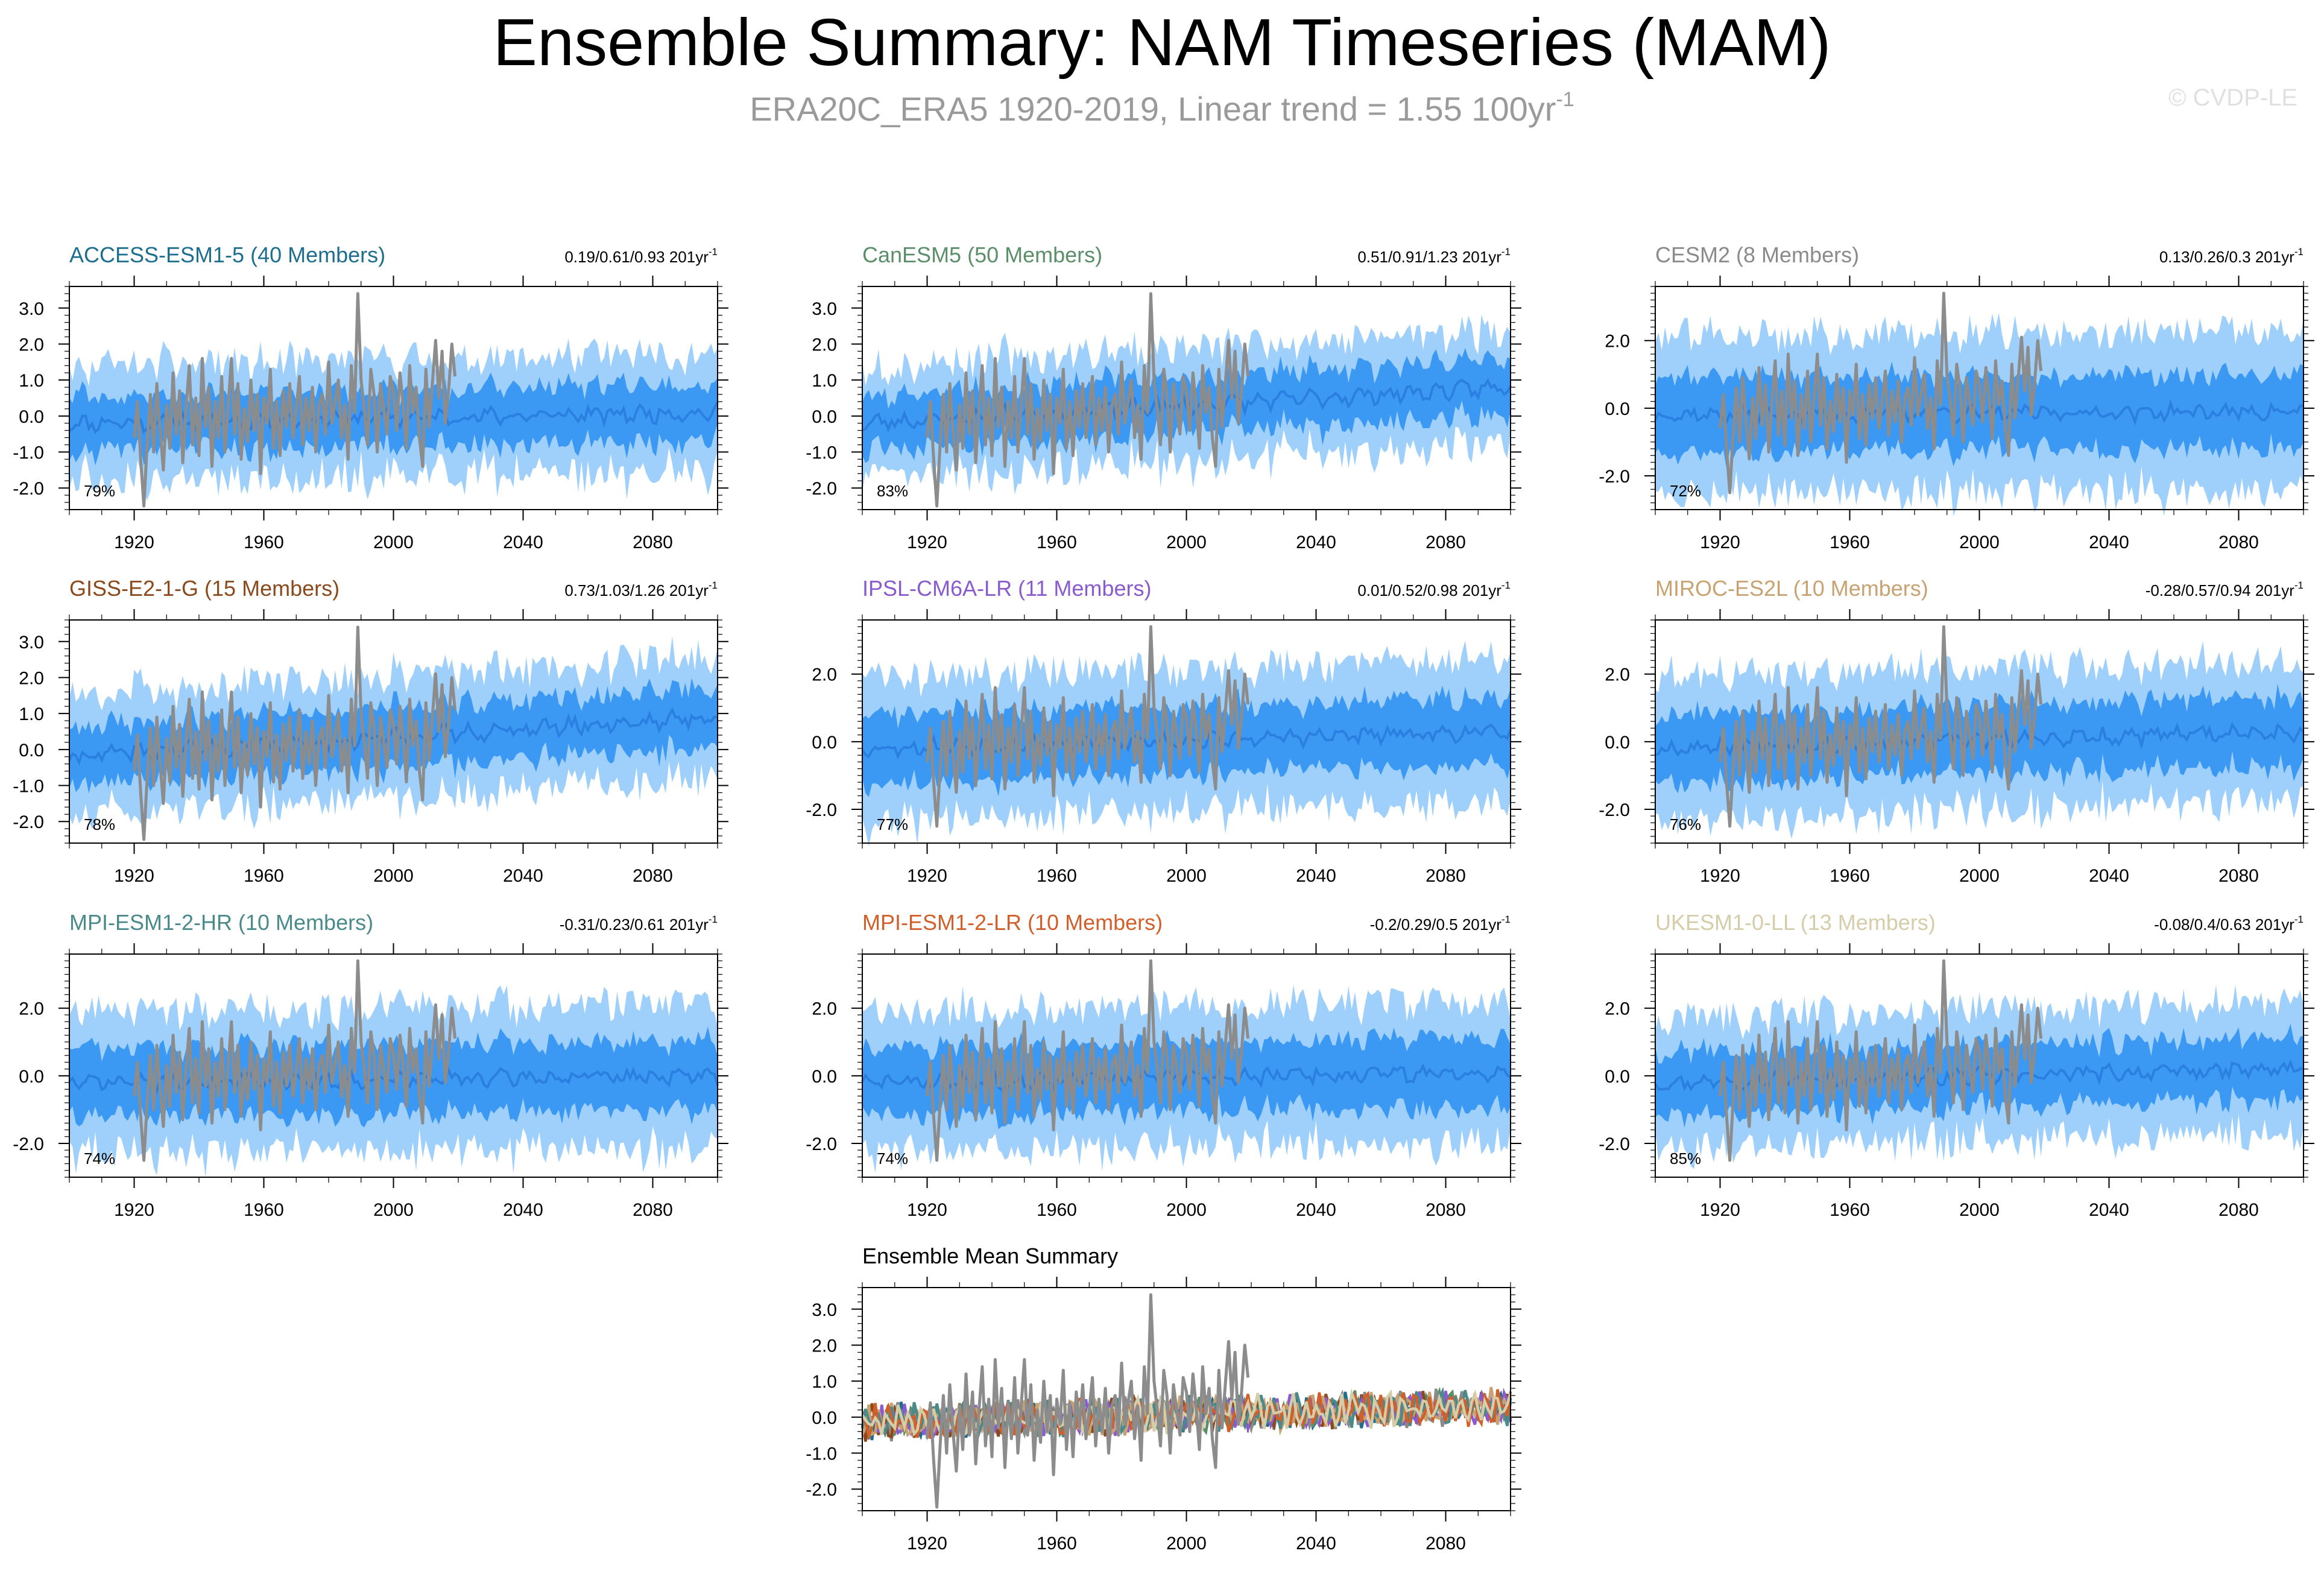 Image resolution: width=2324 pixels, height=1571 pixels. What do you see at coordinates (28, 787) in the screenshot?
I see `panel-y-tick-label: -1.0` at bounding box center [28, 787].